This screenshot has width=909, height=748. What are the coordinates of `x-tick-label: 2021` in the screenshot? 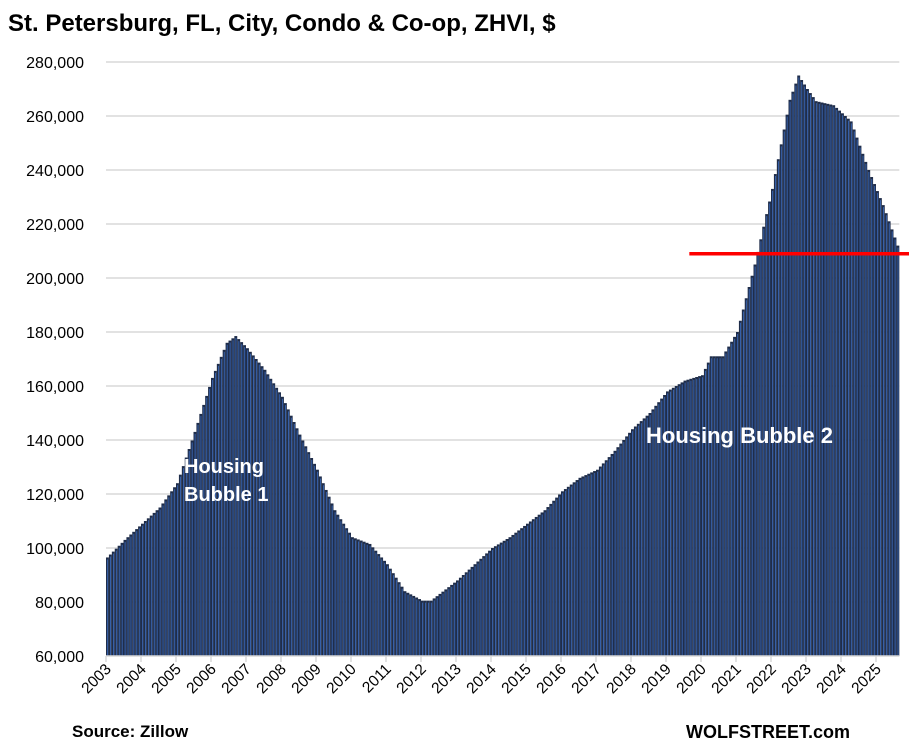 It's located at (726, 679).